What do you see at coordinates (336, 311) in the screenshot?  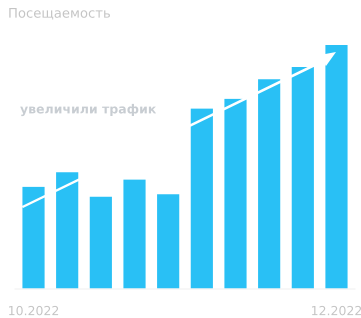 I see `x-tick-label: 12.2022` at bounding box center [336, 311].